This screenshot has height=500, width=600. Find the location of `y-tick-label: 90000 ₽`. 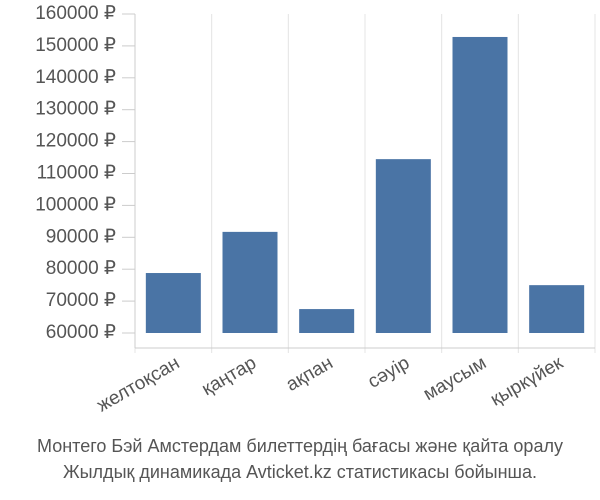

y-tick-label: 90000 ₽ is located at coordinates (81, 236).